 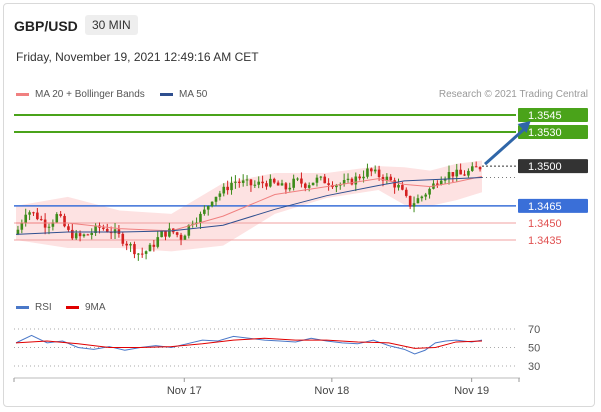 What do you see at coordinates (331, 391) in the screenshot?
I see `x-tick-label: Nov 18` at bounding box center [331, 391].